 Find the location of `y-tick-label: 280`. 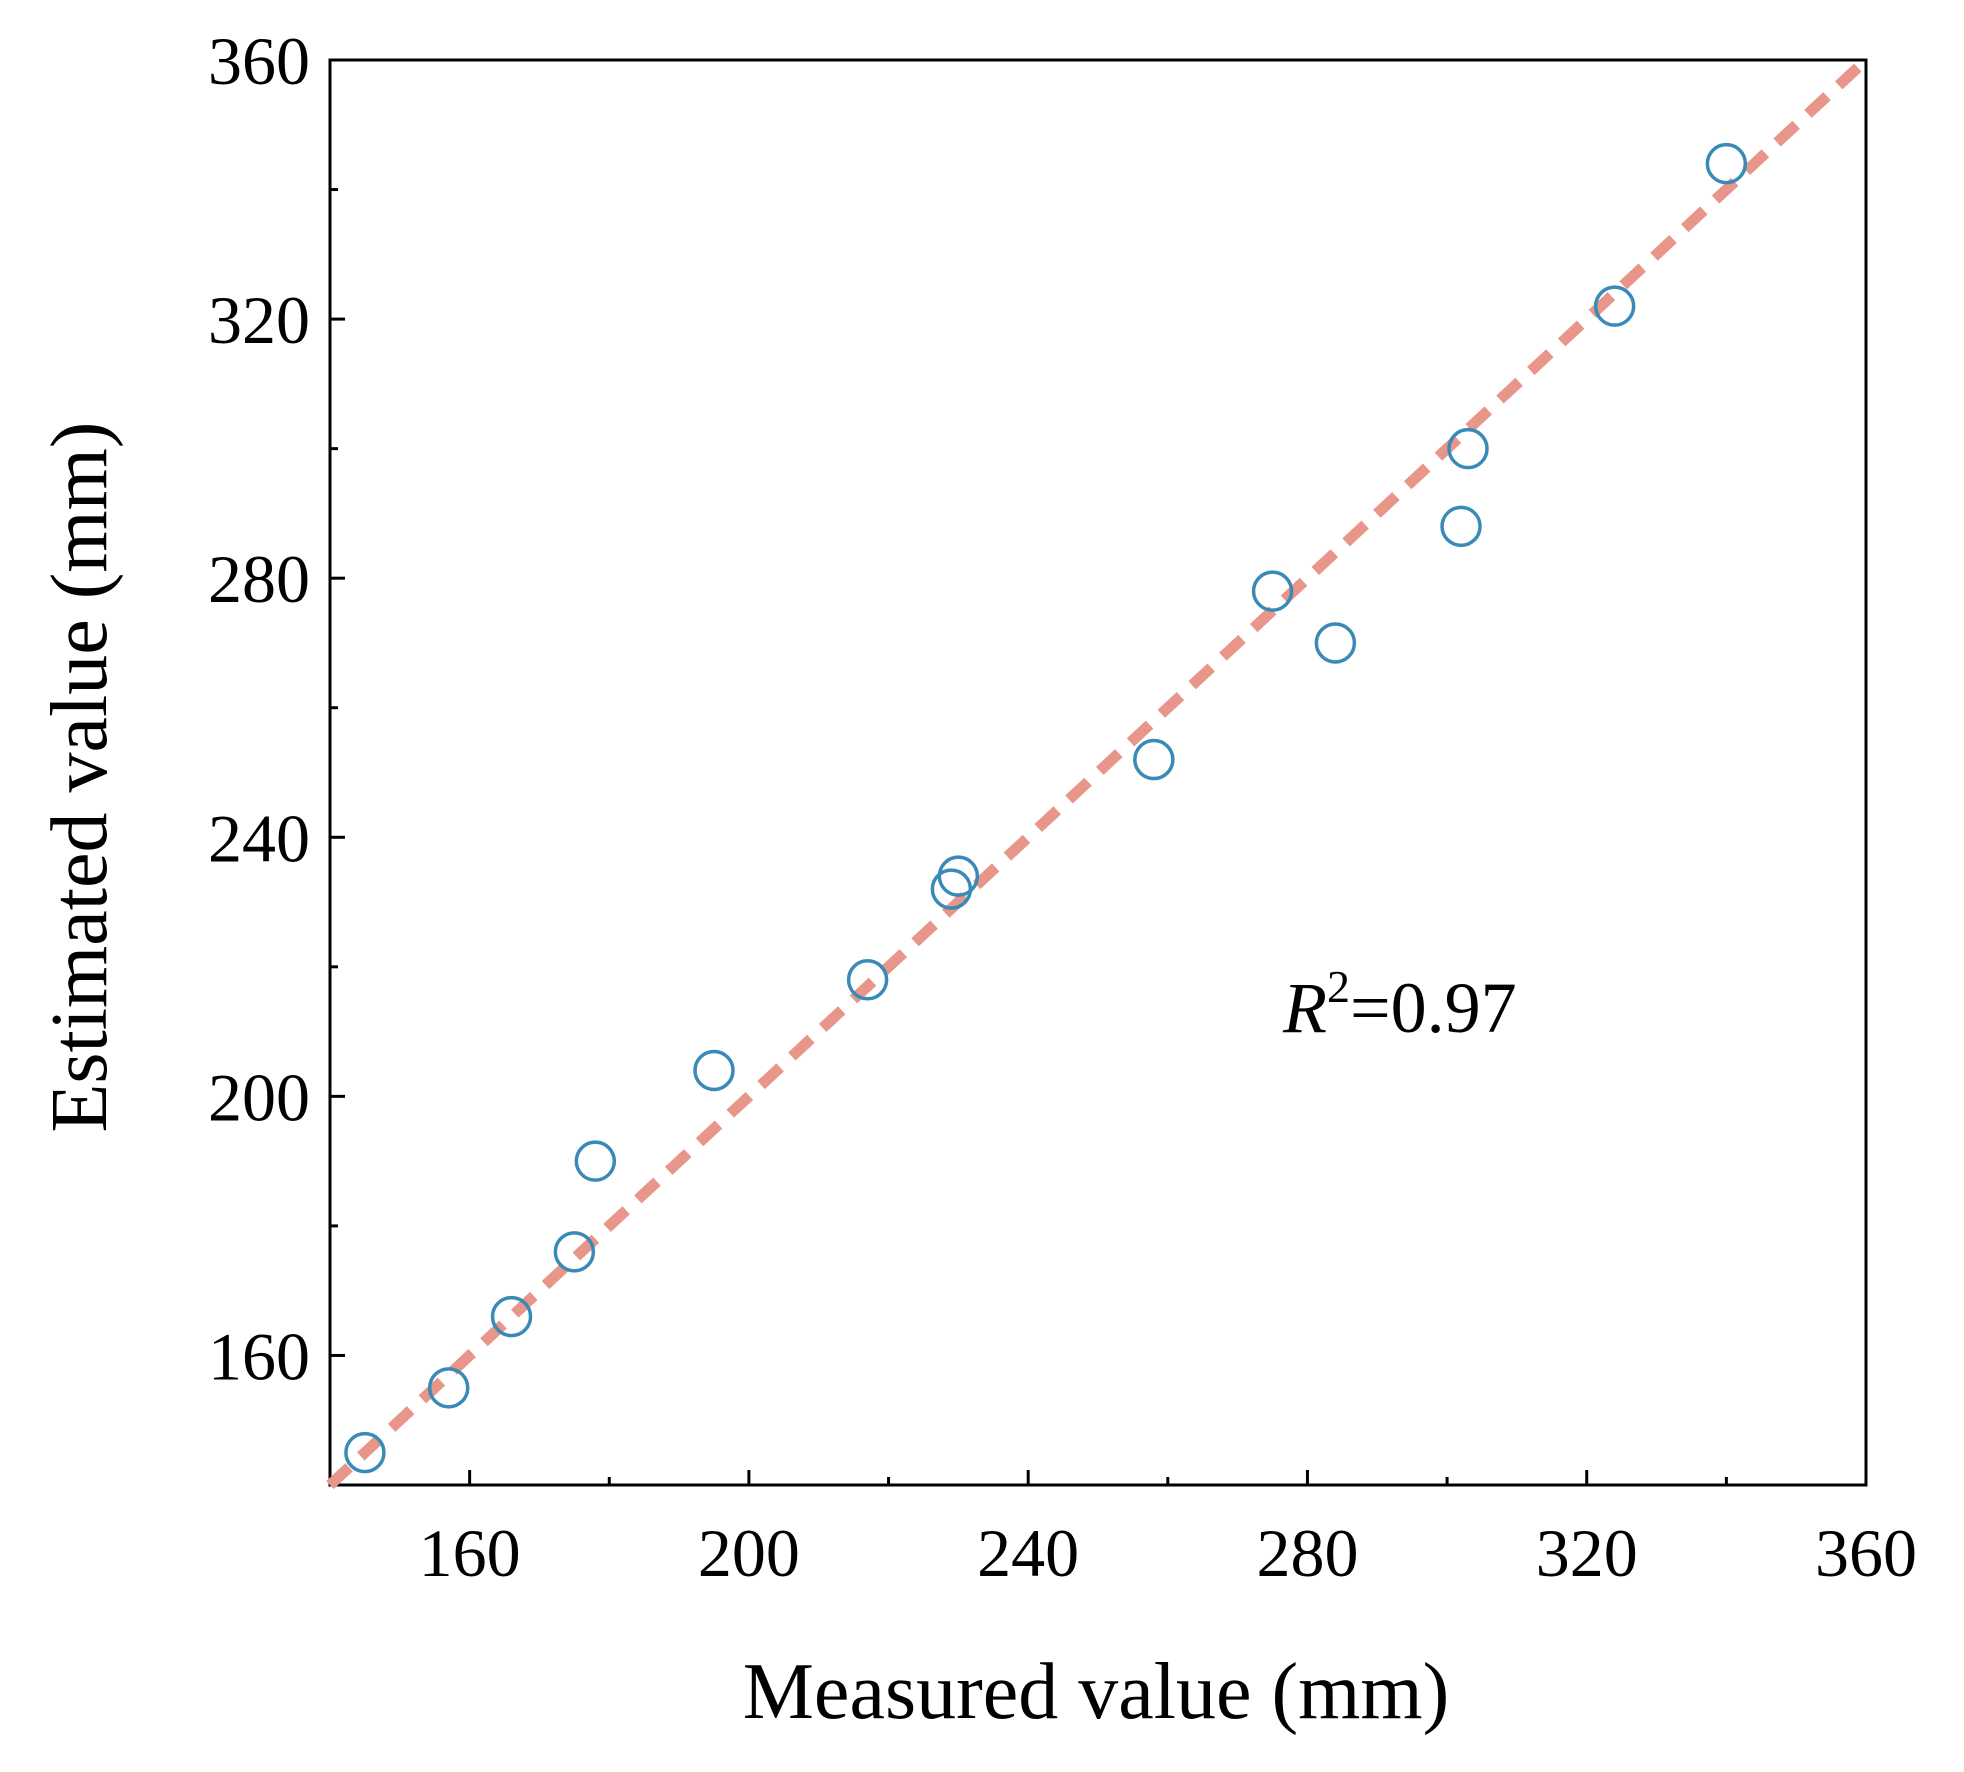

y-tick-label: 280 is located at coordinates (259, 579).